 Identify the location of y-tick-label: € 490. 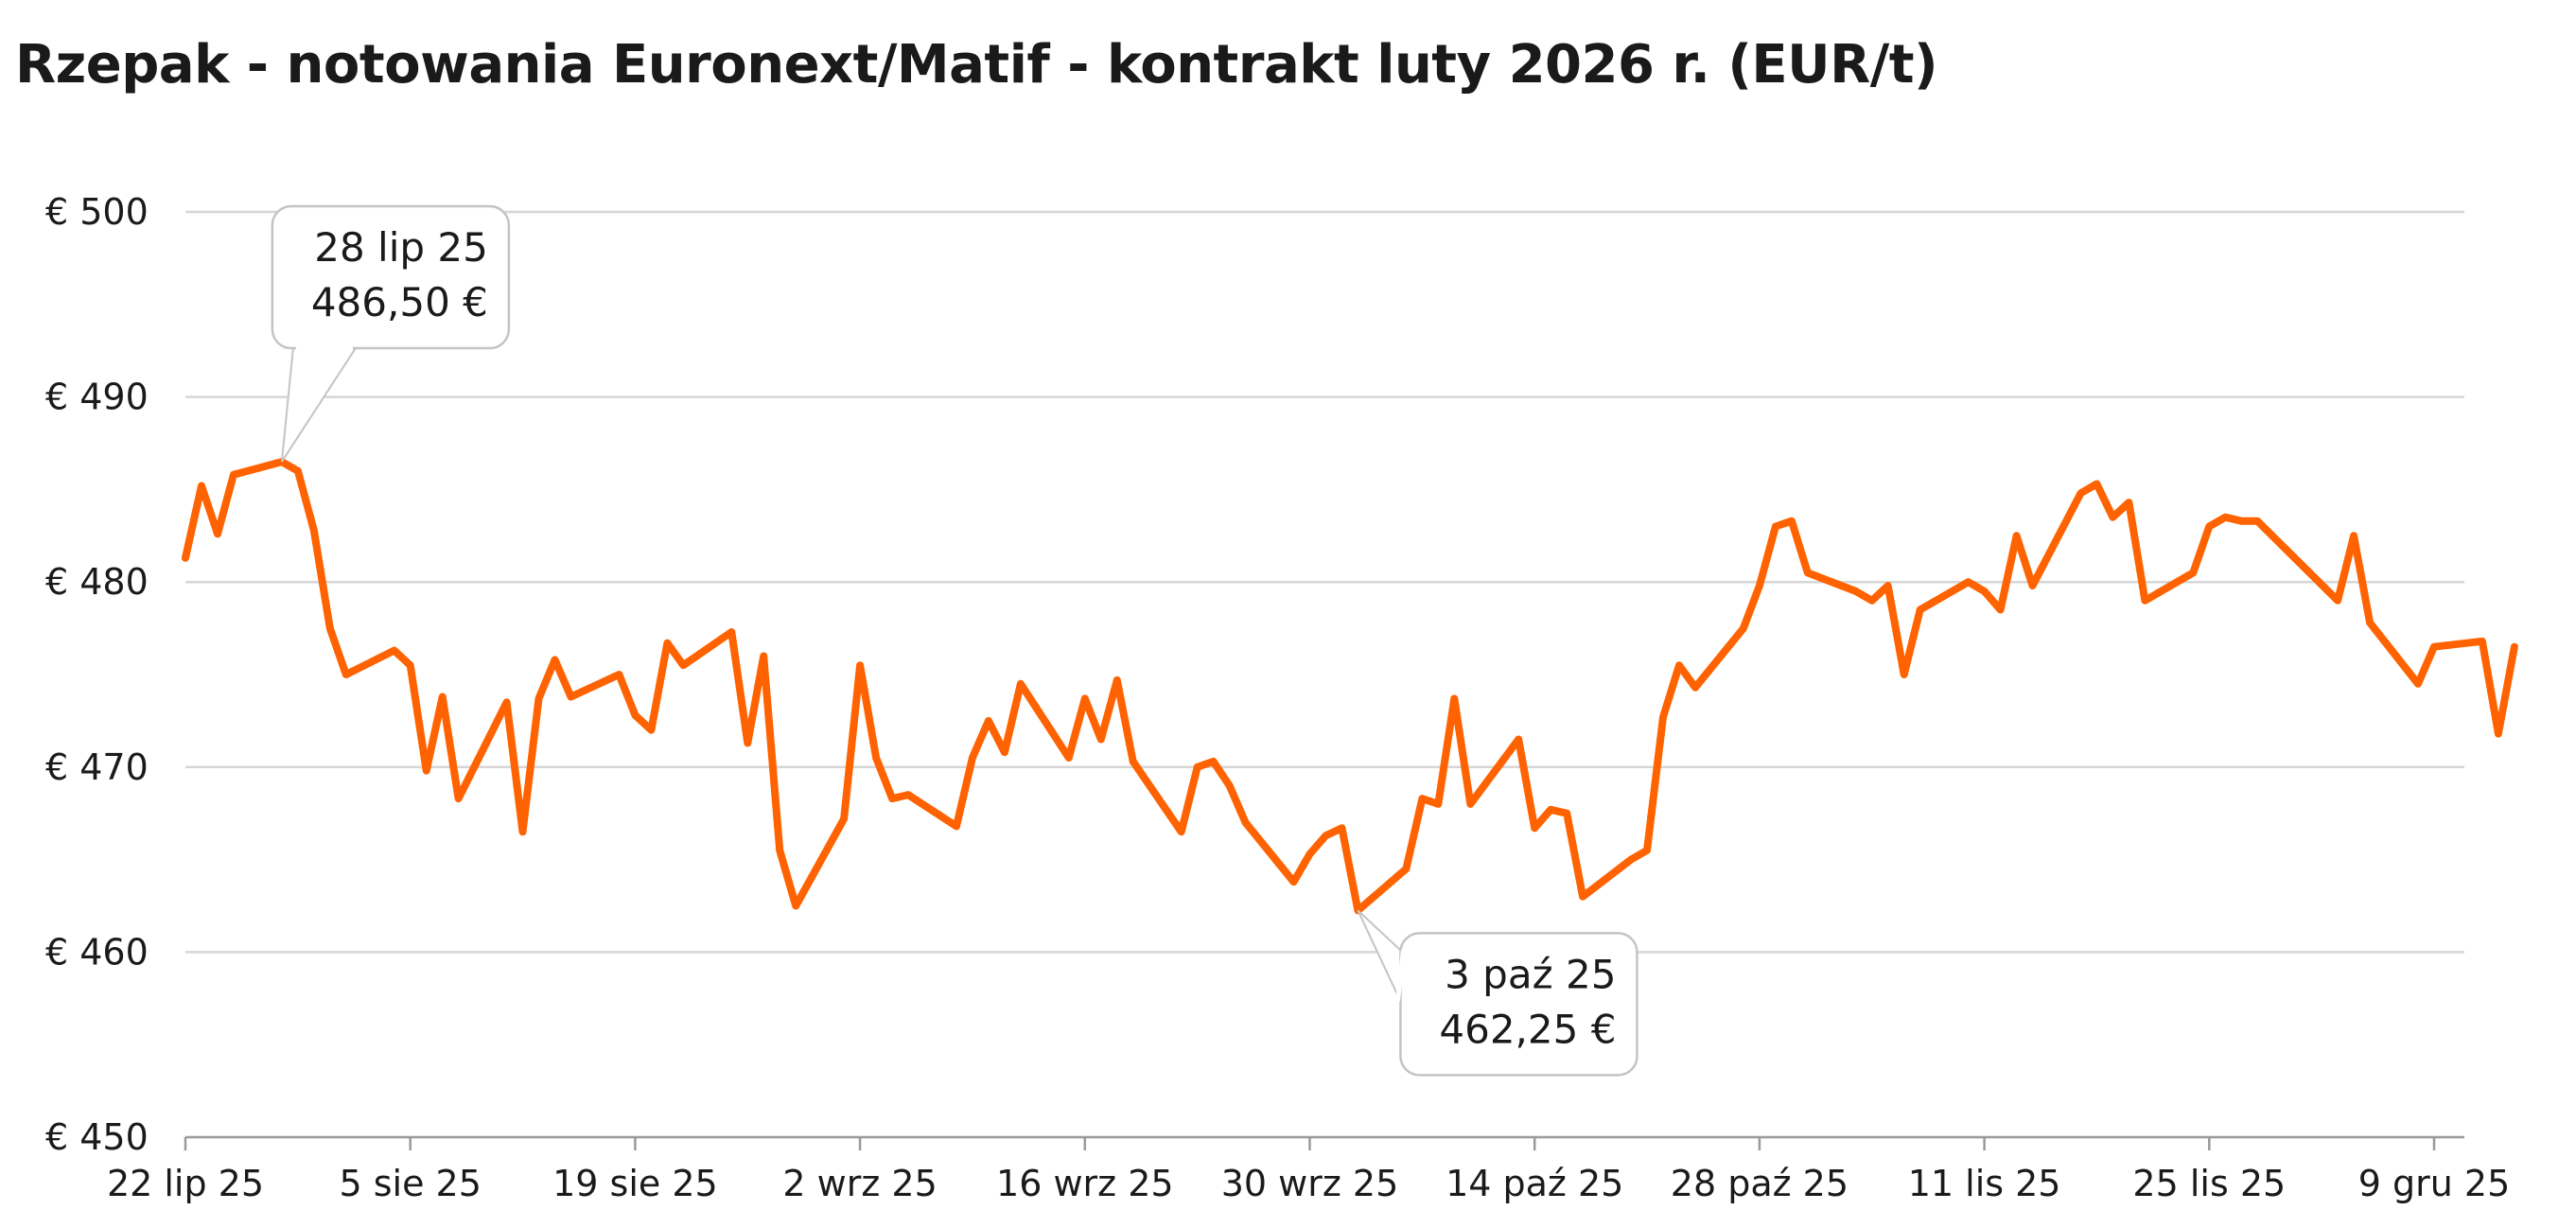
(97, 397).